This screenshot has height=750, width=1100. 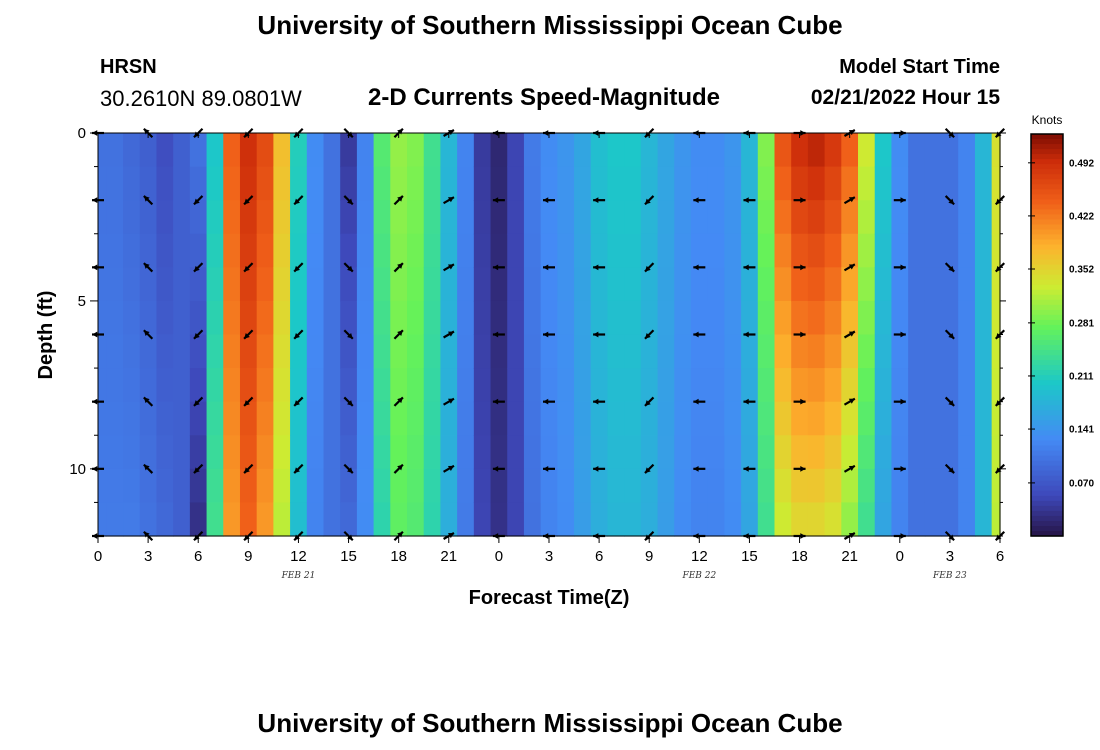 What do you see at coordinates (1081, 270) in the screenshot?
I see `colorbar-tick-label: 0.352` at bounding box center [1081, 270].